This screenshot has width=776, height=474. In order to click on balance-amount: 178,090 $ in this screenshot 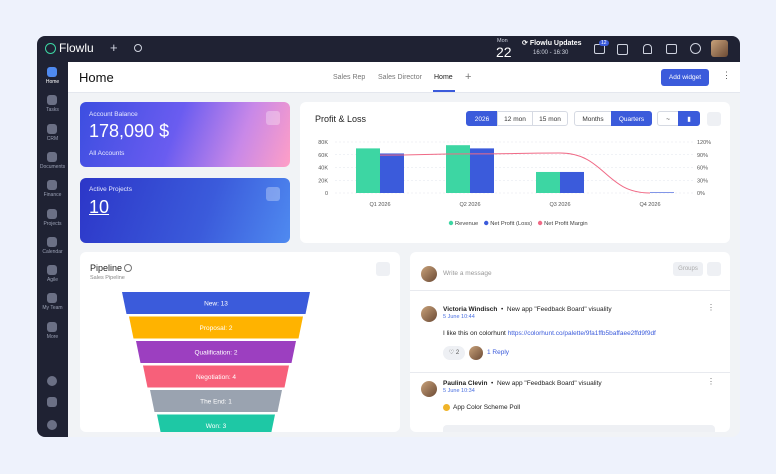, I will do `click(129, 131)`.